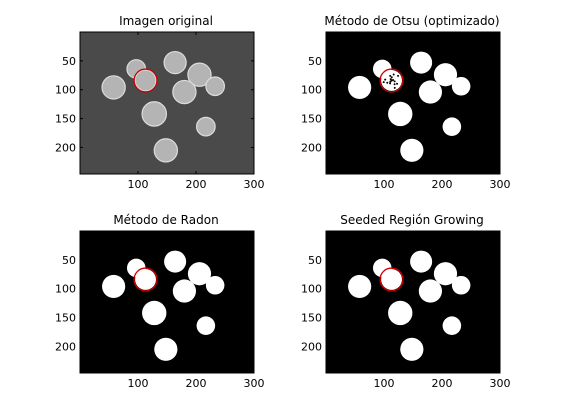  What do you see at coordinates (411, 21) in the screenshot?
I see `panel-title: Método de Otsu (optimizado)` at bounding box center [411, 21].